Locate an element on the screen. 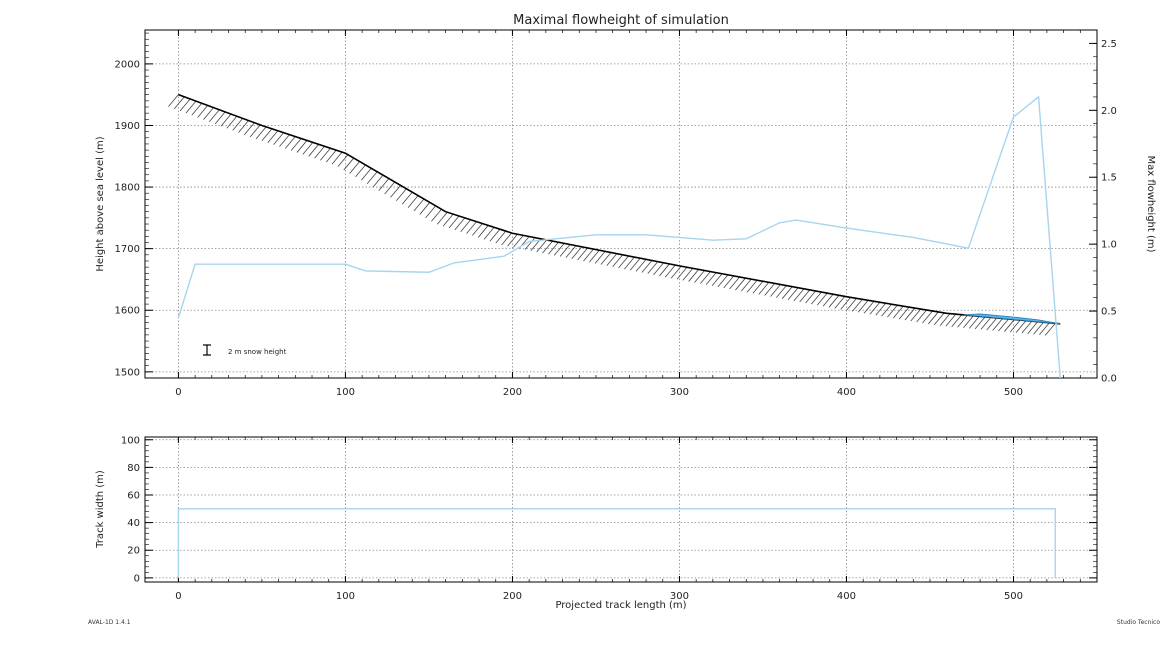 The width and height of the screenshot is (1166, 647). bottom-x-tick-label: 500 is located at coordinates (1013, 596).